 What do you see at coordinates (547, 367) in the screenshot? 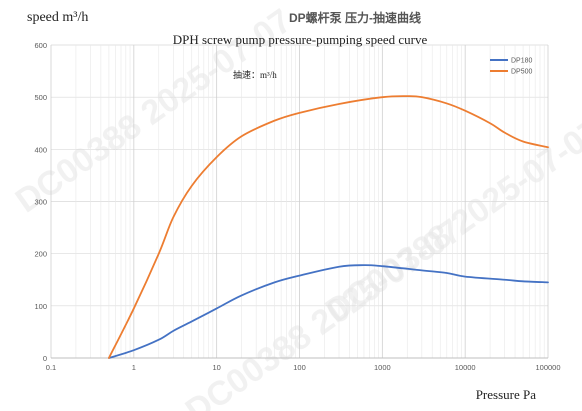
I see `x-tick-label: 100000` at bounding box center [547, 367].